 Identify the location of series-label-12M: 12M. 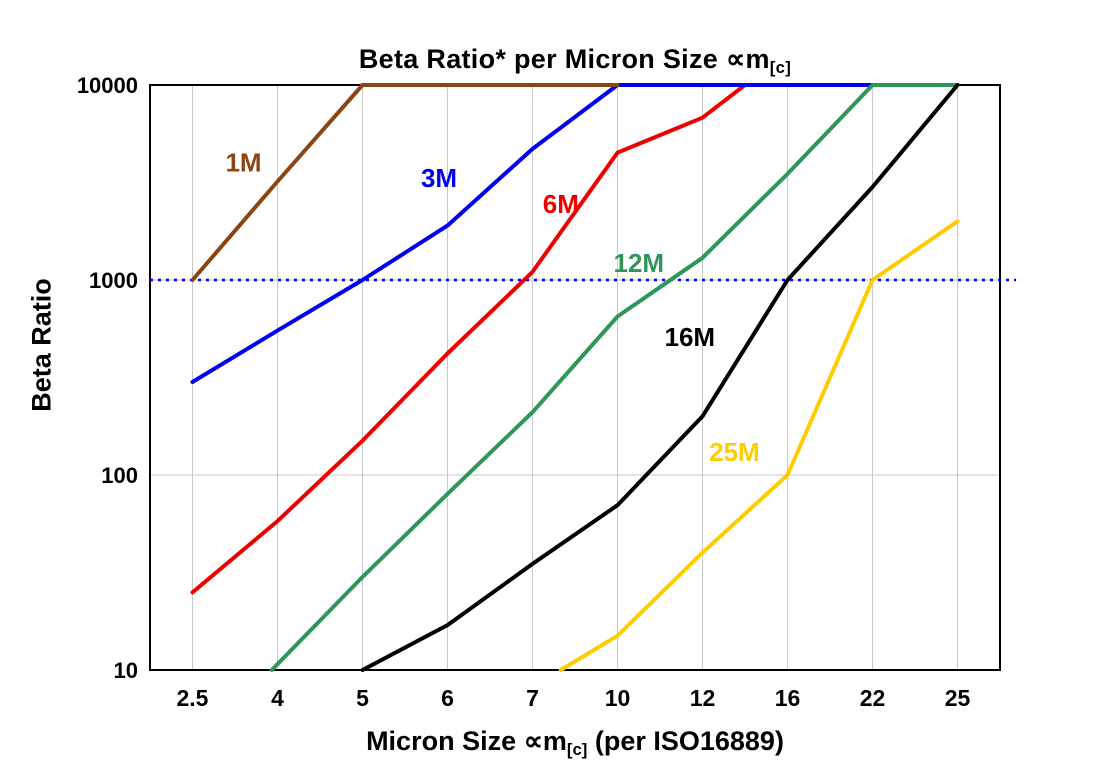
(639, 263).